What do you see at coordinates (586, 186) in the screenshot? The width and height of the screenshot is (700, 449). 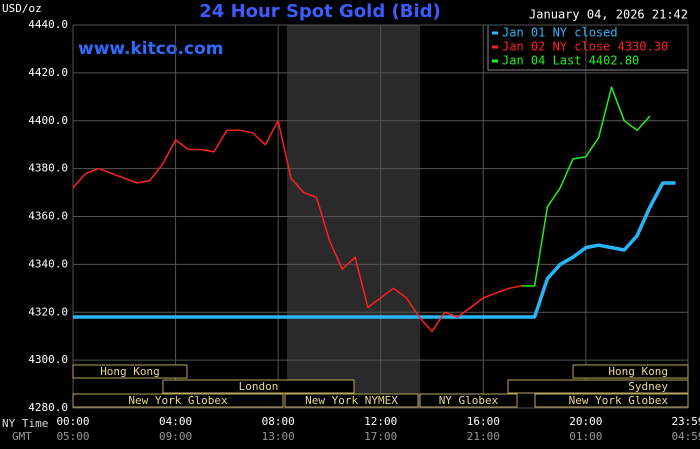 I see `price-line` at bounding box center [586, 186].